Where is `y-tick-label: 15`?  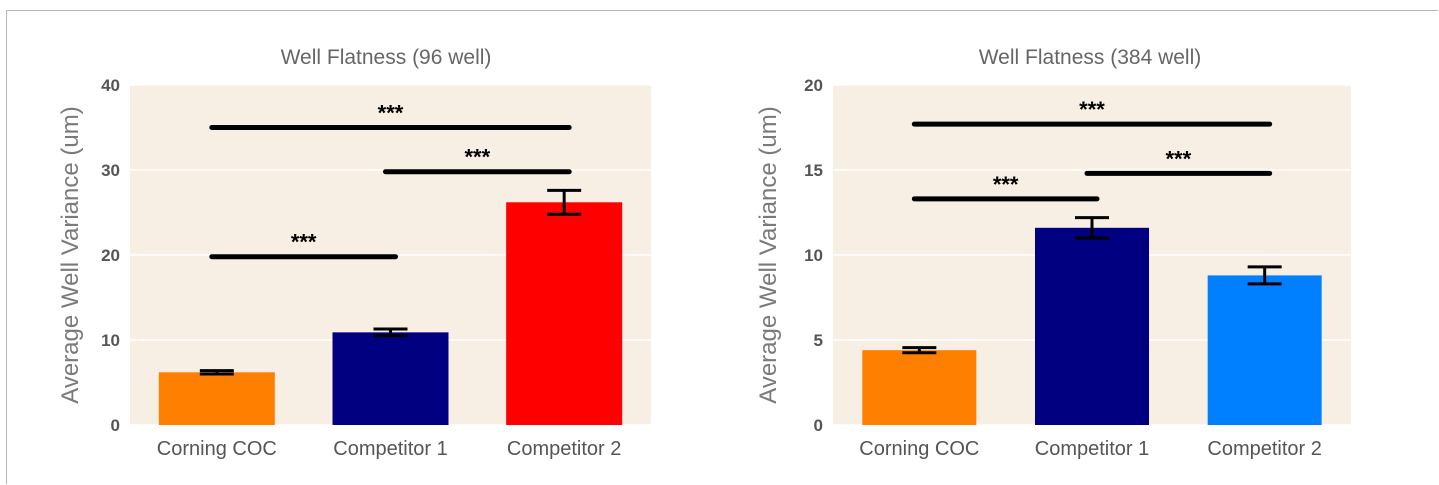
y-tick-label: 15 is located at coordinates (813, 170).